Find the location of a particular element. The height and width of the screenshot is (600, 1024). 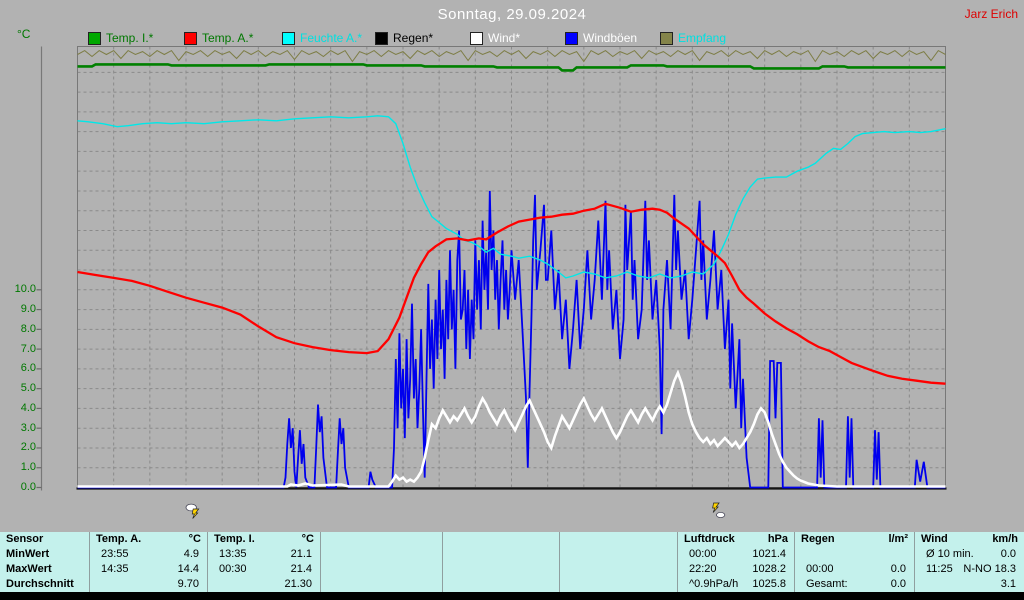

column-name: Regen is located at coordinates (818, 539).